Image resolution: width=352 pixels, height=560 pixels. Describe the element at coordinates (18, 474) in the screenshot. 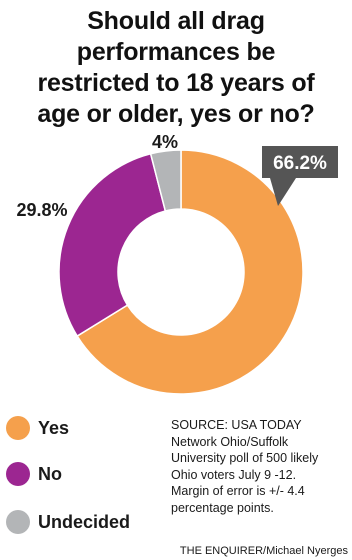

I see `legend-swatch-no` at that location.